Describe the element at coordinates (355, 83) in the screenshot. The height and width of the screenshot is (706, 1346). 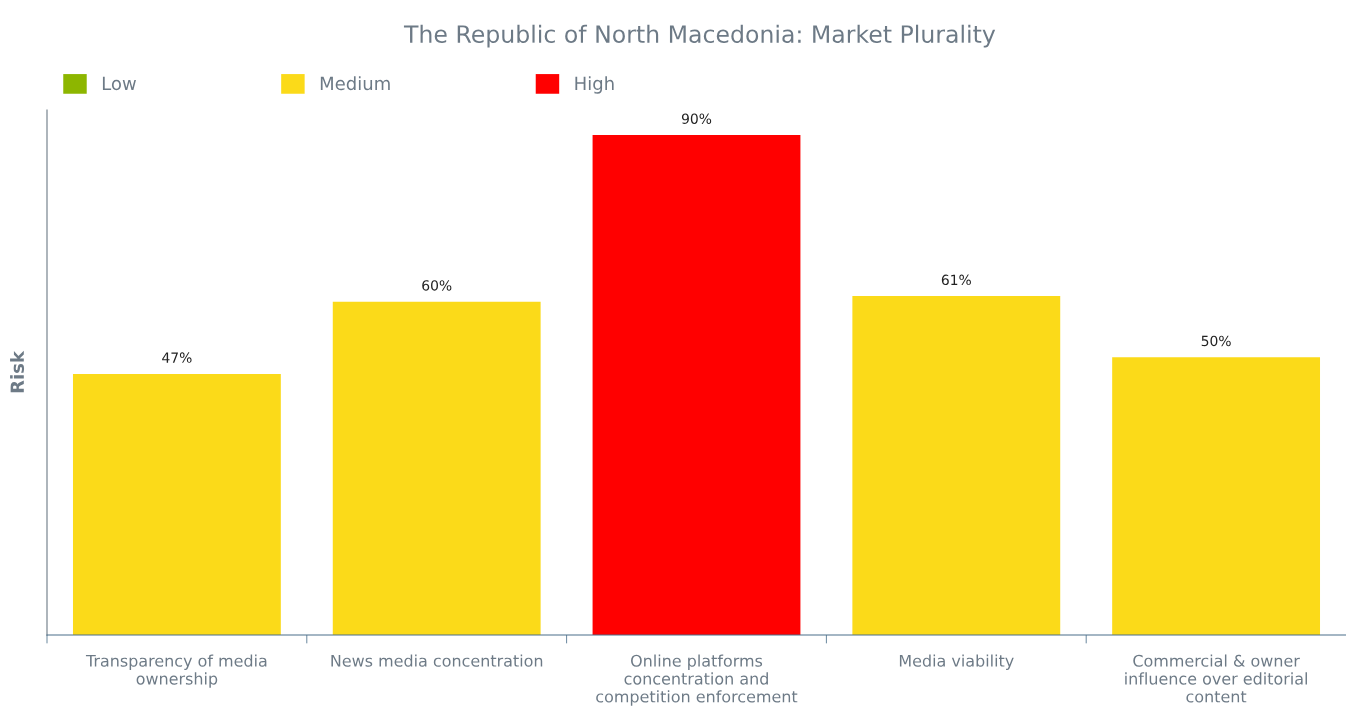
I see `legend-label: Medium` at that location.